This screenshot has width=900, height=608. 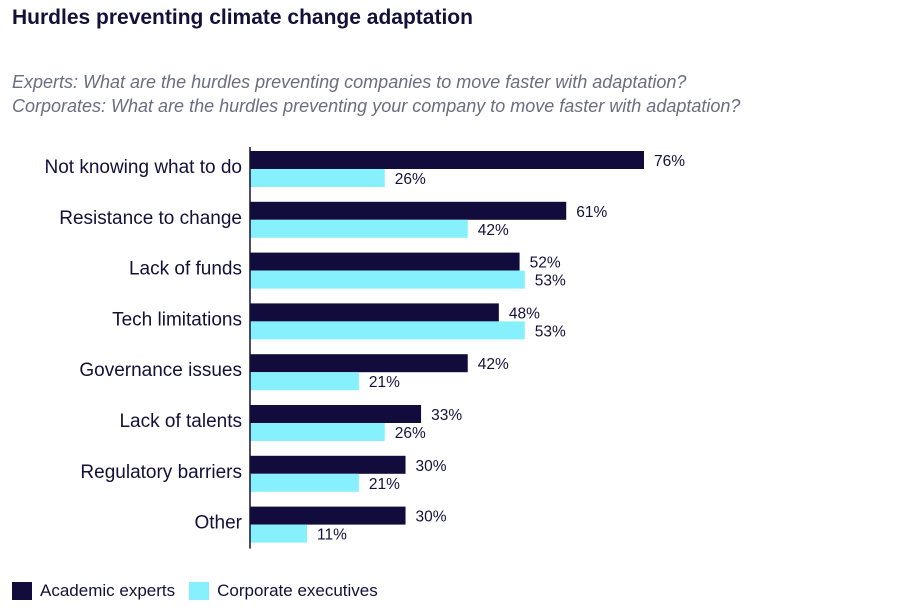 I want to click on bar-corporate-executives-tech-limitations, so click(x=387, y=330).